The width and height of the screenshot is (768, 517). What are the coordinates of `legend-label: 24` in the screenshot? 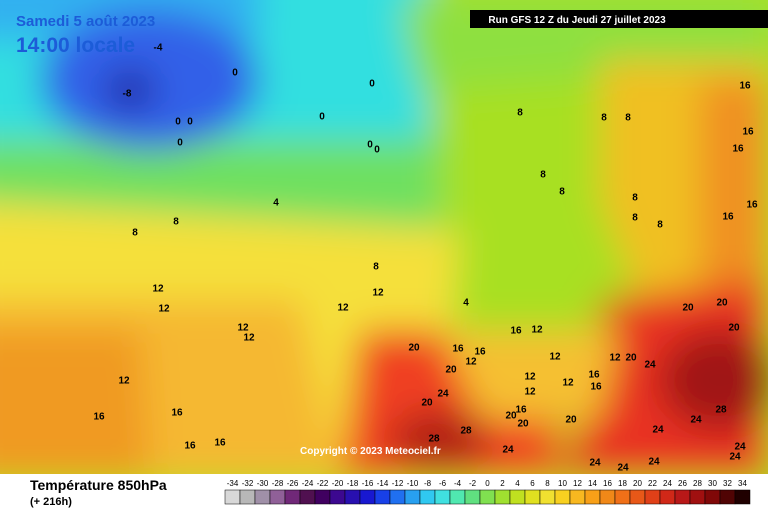 It's located at (667, 483).